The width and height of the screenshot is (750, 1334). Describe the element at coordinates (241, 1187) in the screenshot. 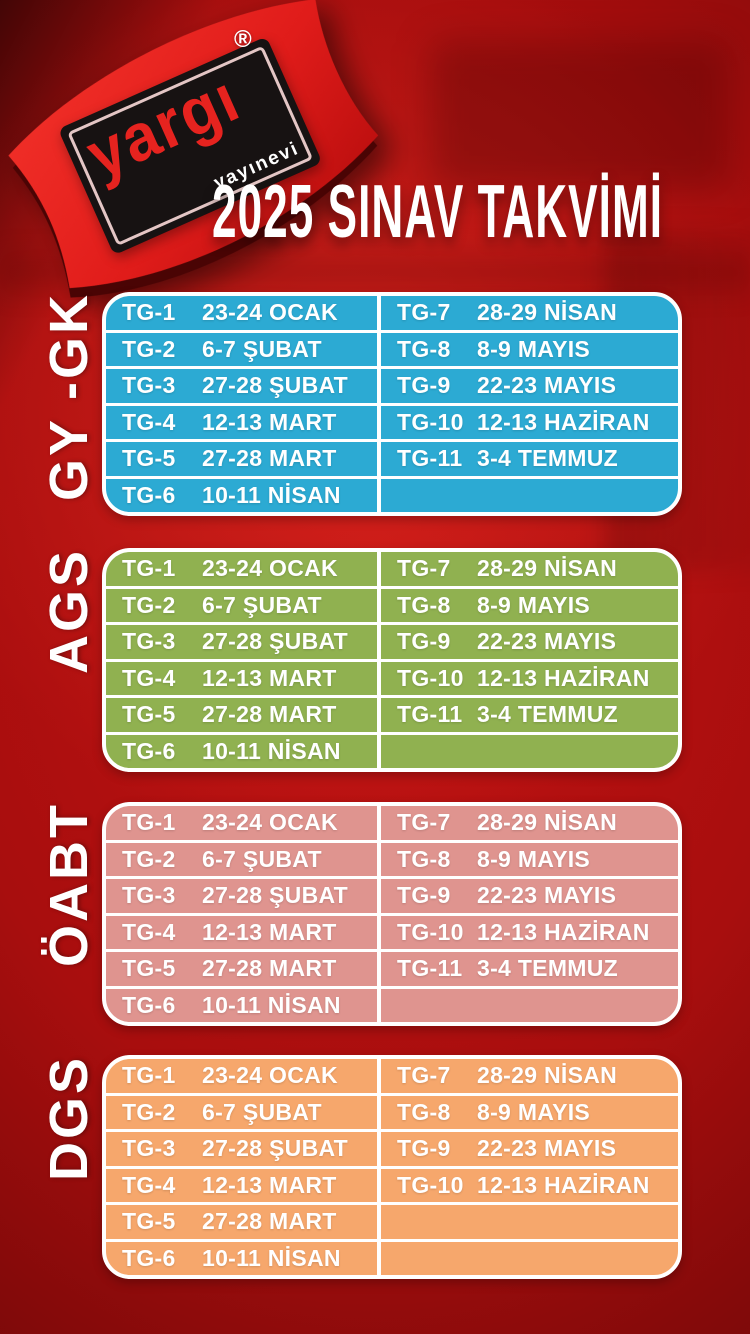

I see `exam-row: TG-4 12-13 MART` at that location.